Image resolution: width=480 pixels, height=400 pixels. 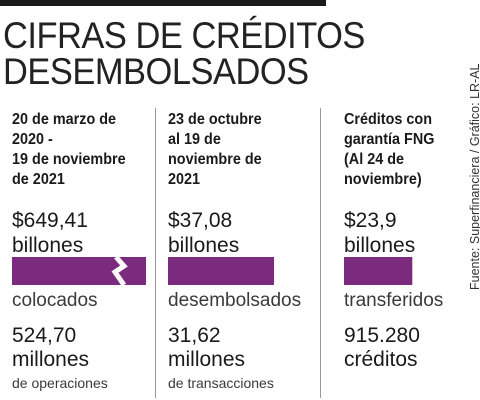 I want to click on bar-desembolsados-chart, so click(x=221, y=271).